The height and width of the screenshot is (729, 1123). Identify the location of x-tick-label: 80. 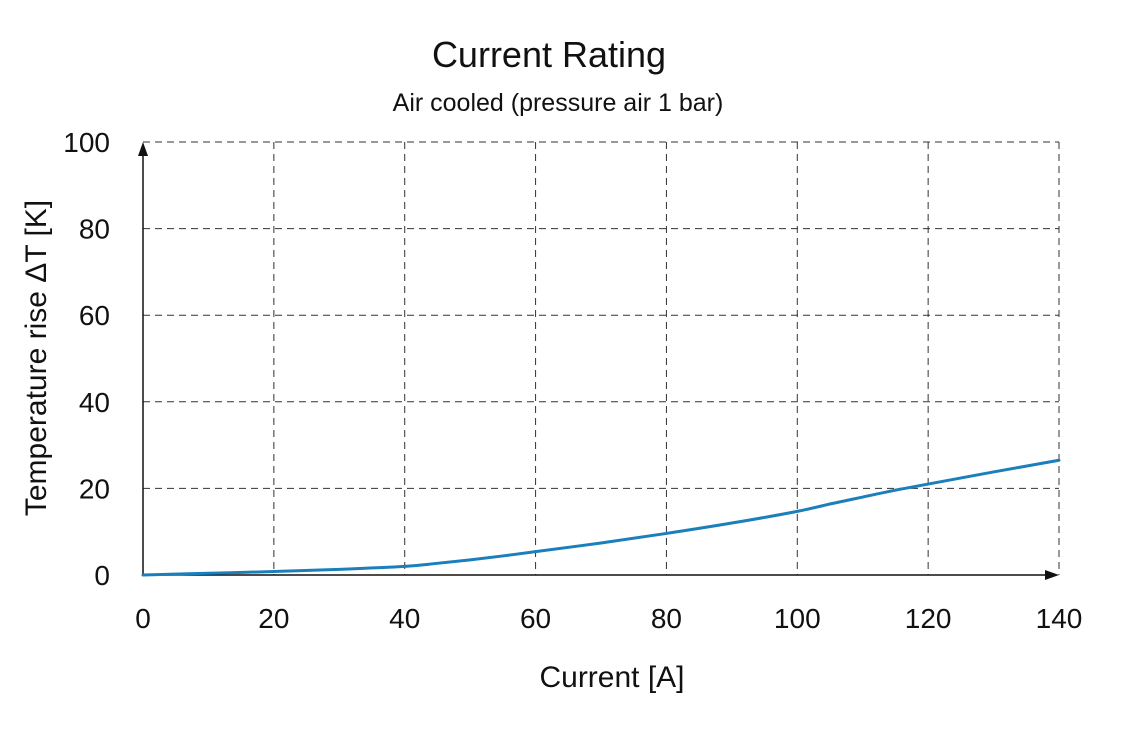
(666, 618).